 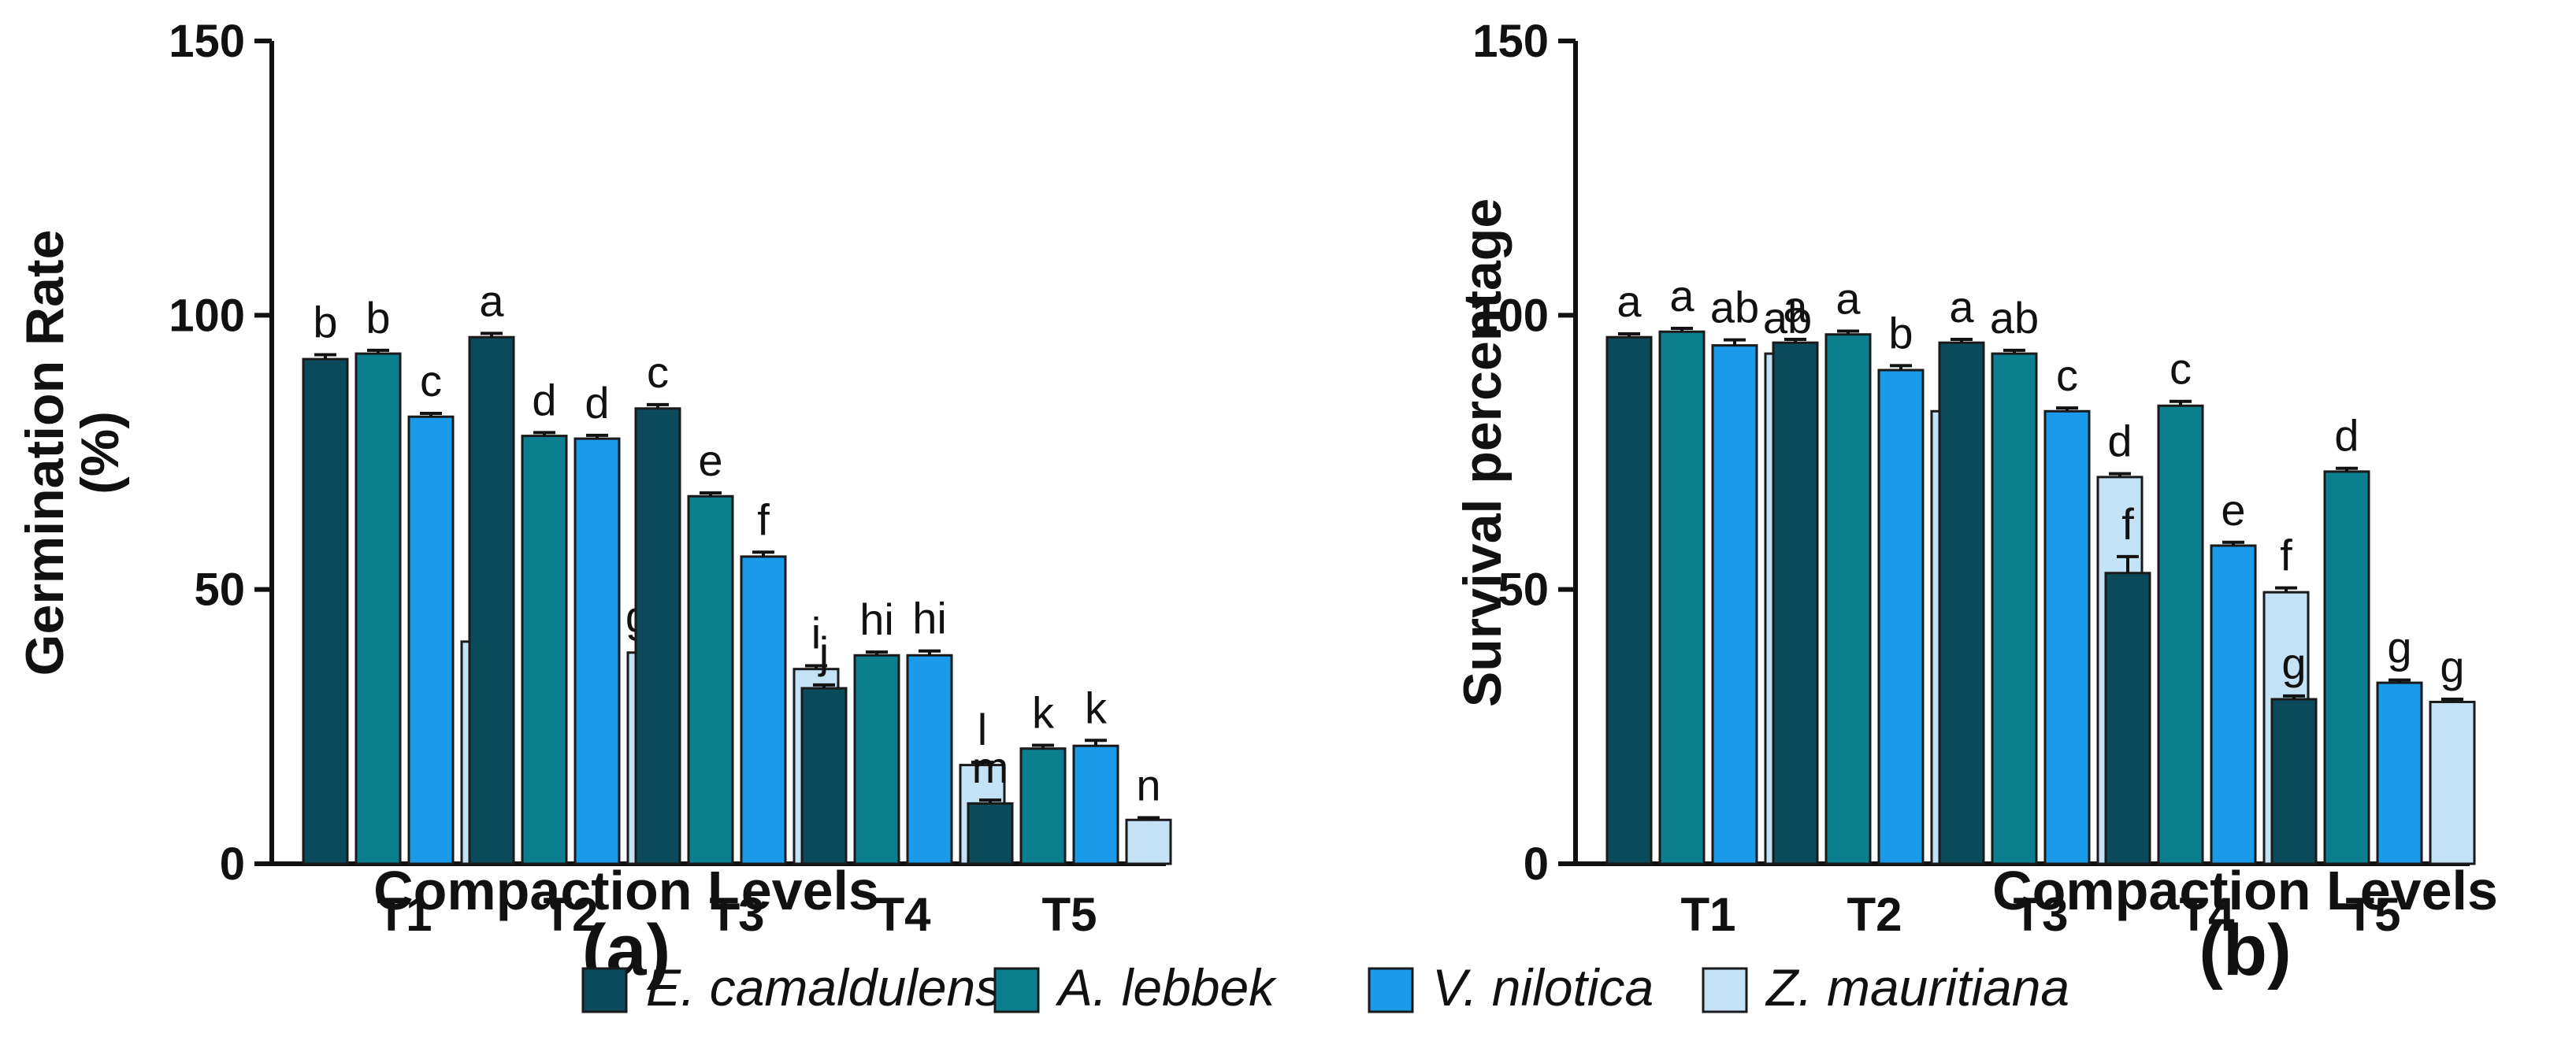 I want to click on significance-letter: i, so click(x=816, y=633).